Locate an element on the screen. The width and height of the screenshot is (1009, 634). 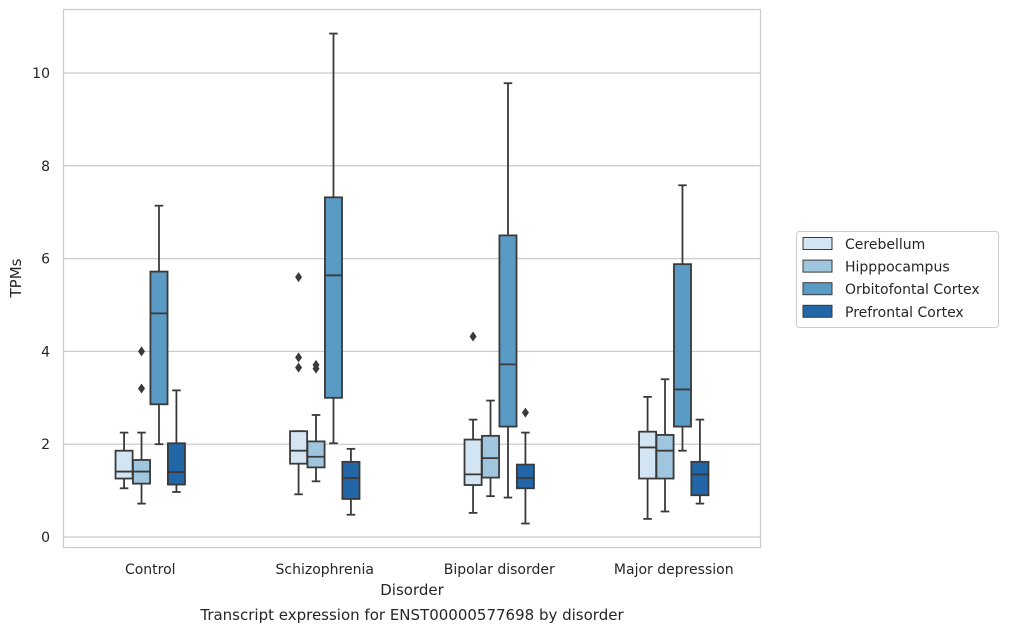
y-tick-label: 2 is located at coordinates (45, 445).